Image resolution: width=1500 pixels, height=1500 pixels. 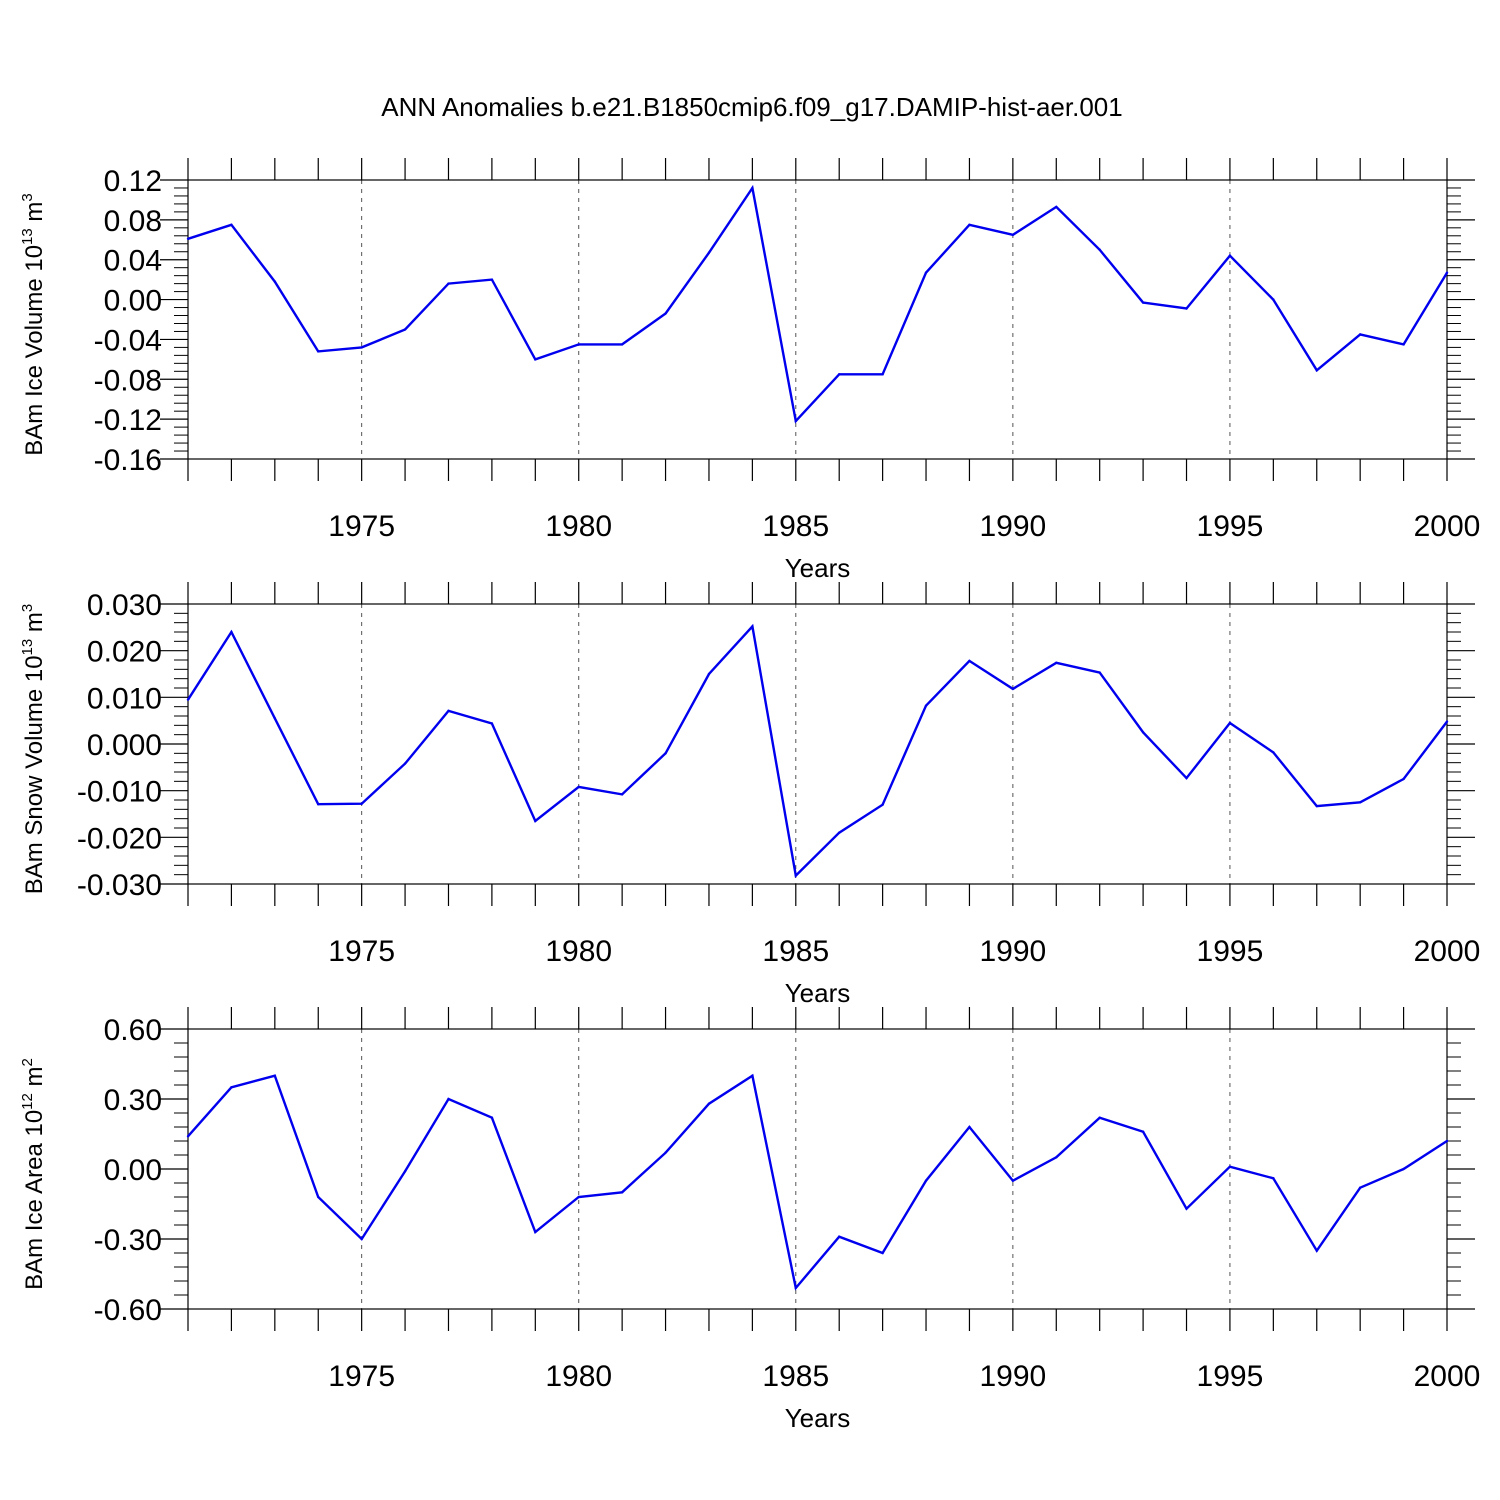 I want to click on y-tick-label: -0.08, so click(x=128, y=380).